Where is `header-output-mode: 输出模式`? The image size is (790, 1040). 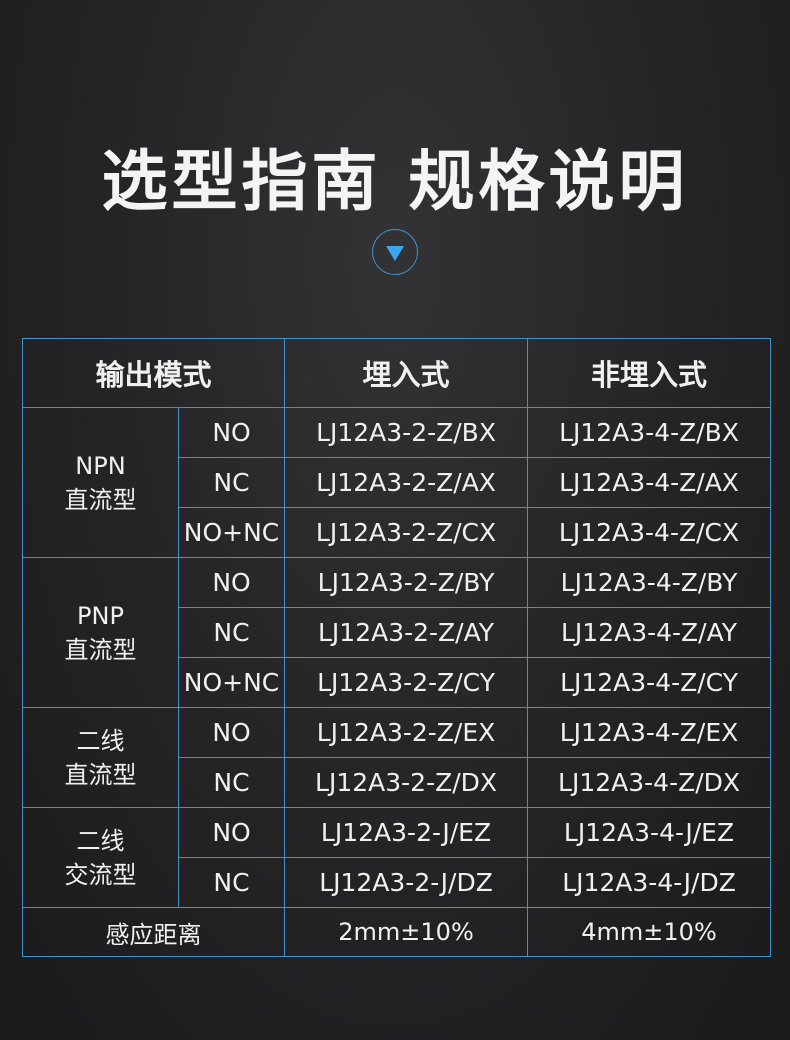 header-output-mode: 输出模式 is located at coordinates (153, 373).